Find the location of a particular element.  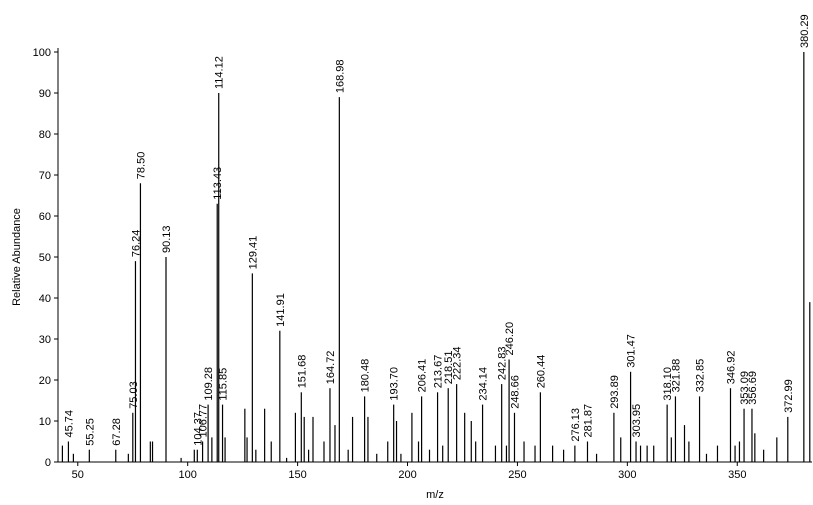

peak-label: 75.03 is located at coordinates (134, 395).